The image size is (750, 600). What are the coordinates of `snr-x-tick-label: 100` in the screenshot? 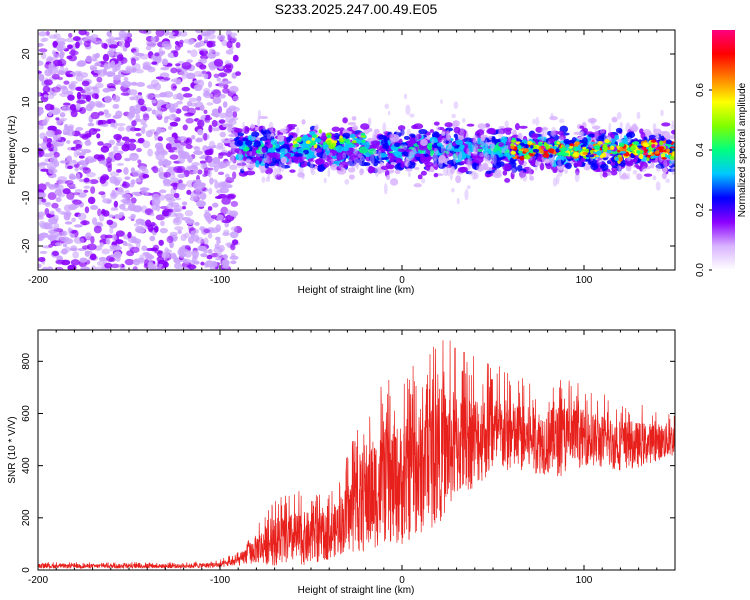 It's located at (584, 580).